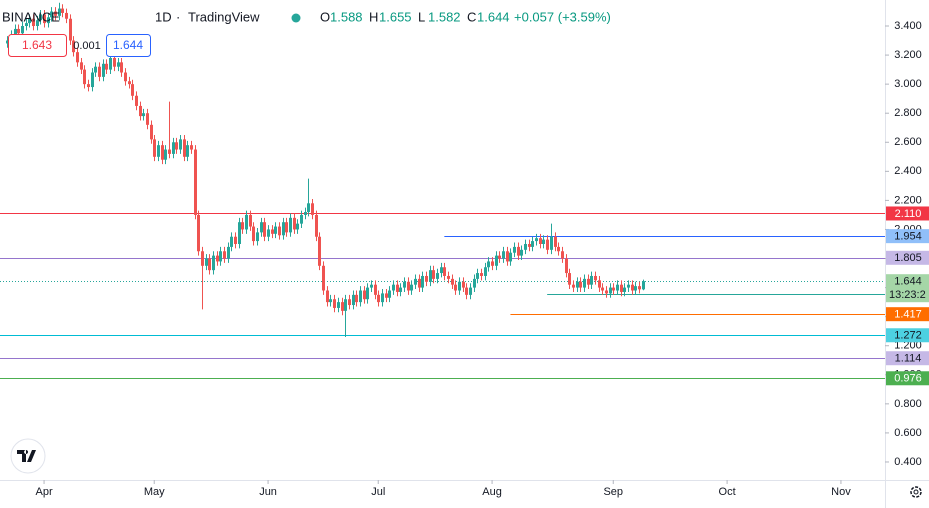 The height and width of the screenshot is (508, 929). Describe the element at coordinates (908, 55) in the screenshot. I see `y-tick-label: 3.200` at that location.